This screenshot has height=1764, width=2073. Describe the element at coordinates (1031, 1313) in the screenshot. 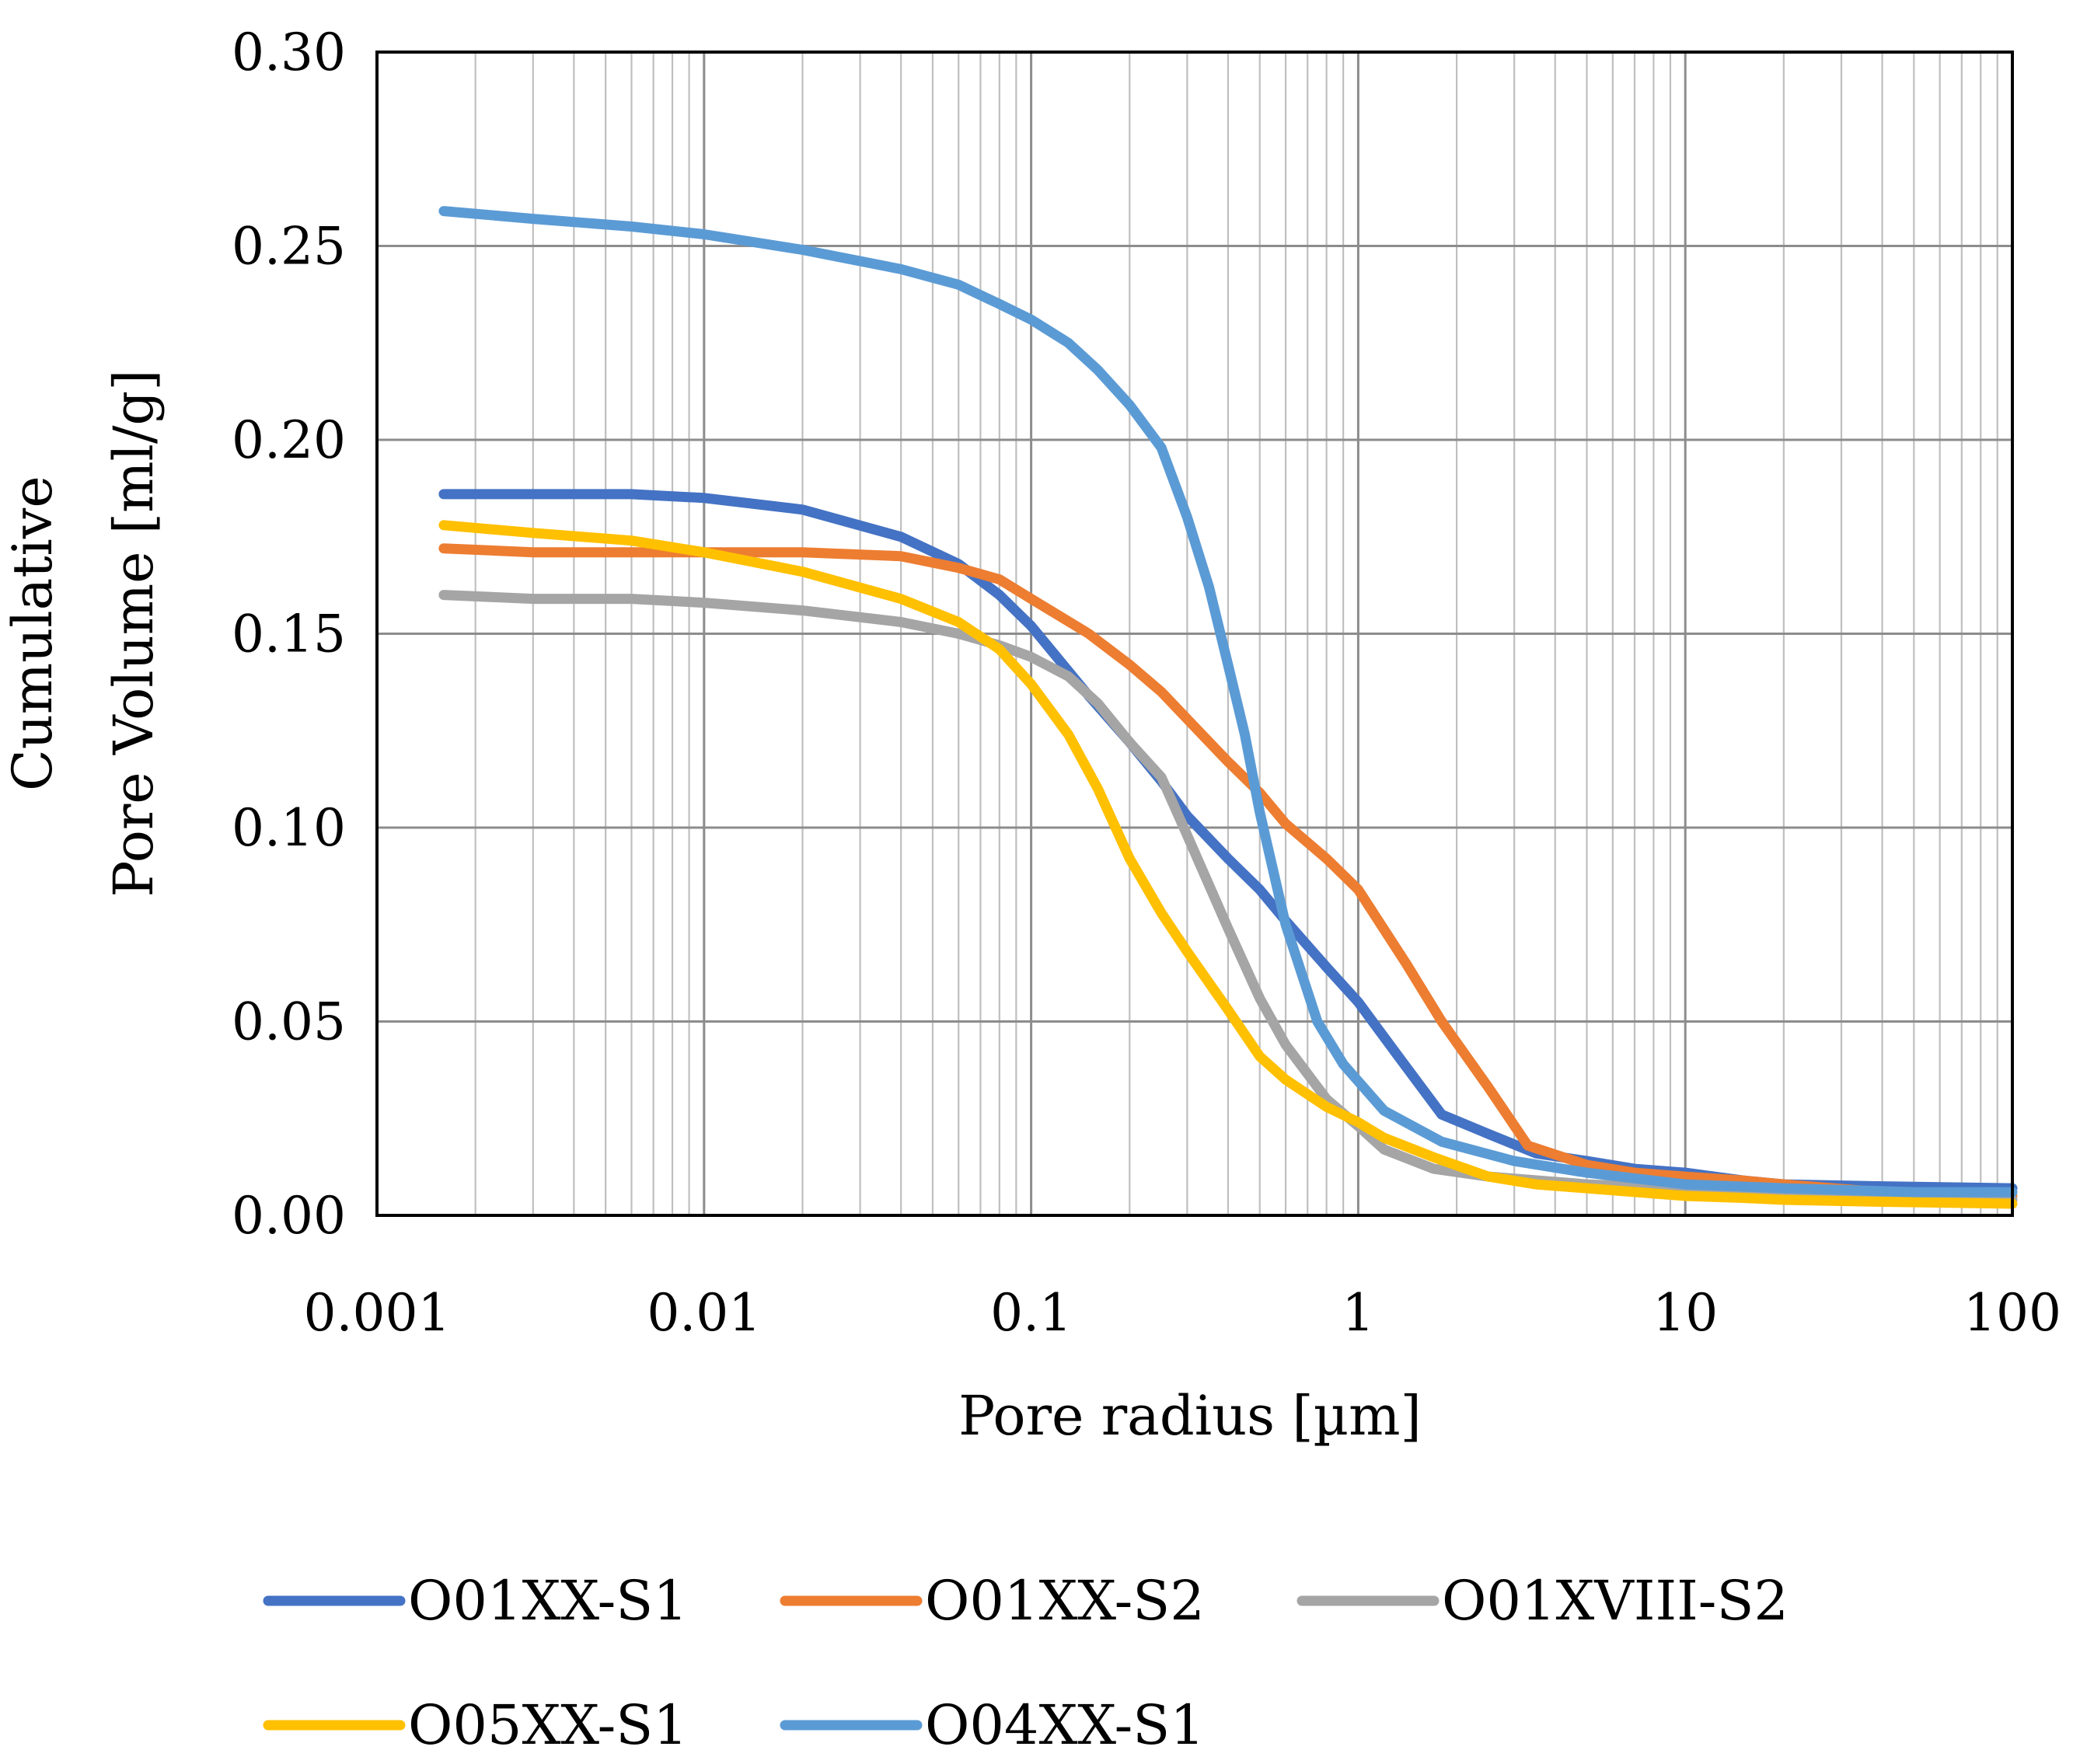

I see `x-tick-label: 0.1` at that location.